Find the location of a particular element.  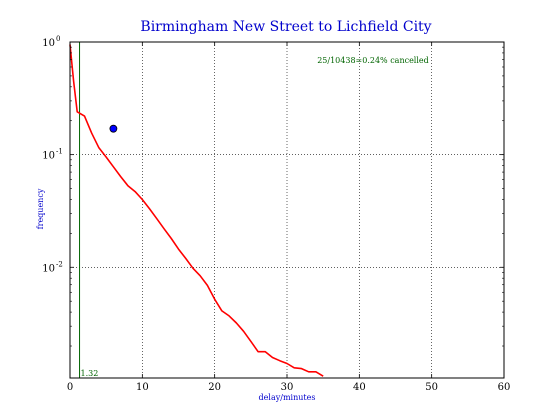

y-tick-exponent: -1 is located at coordinates (59, 152).